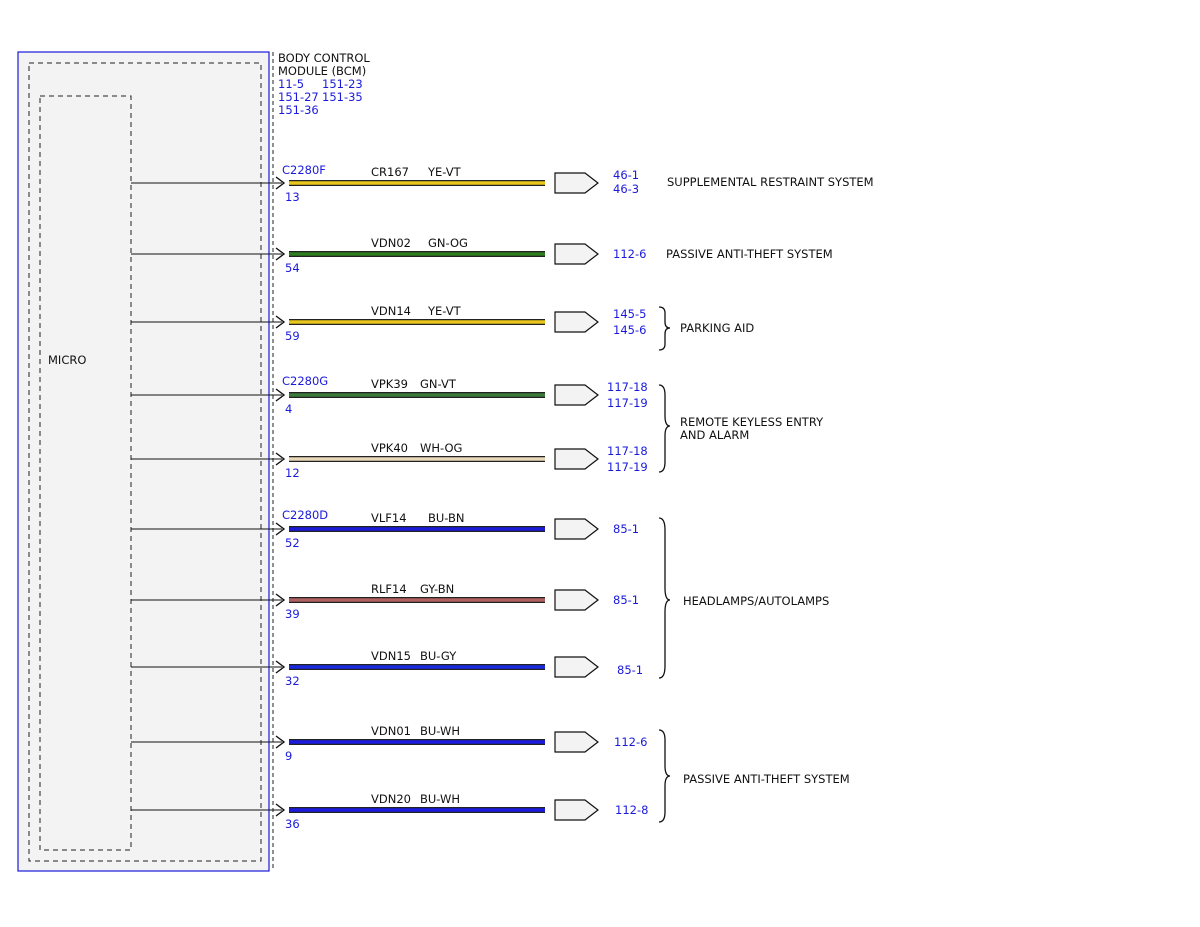 The width and height of the screenshot is (1200, 927). What do you see at coordinates (389, 396) in the screenshot?
I see `wire-row: 4 VPK39 GN-VT 117-18 117-19` at bounding box center [389, 396].